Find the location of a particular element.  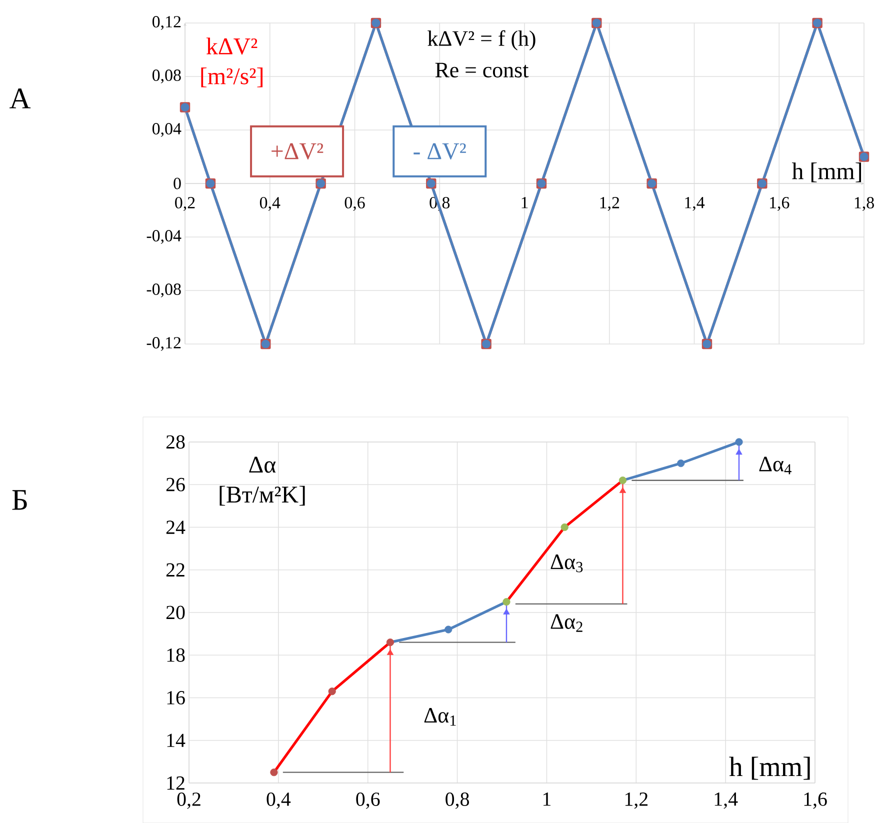

series-label: - ΔV² is located at coordinates (440, 151).